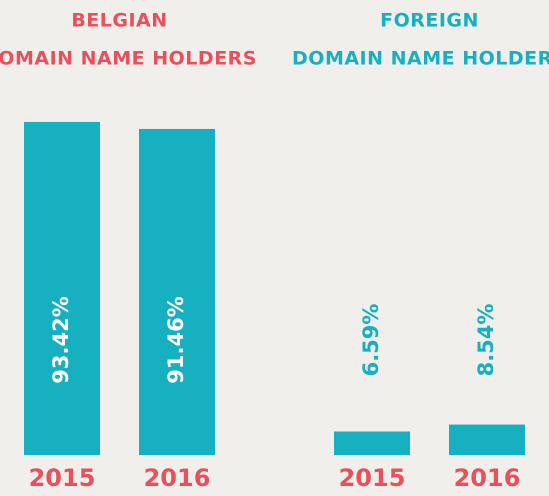 The width and height of the screenshot is (549, 496). I want to click on value-label: 8.54%, so click(486, 340).